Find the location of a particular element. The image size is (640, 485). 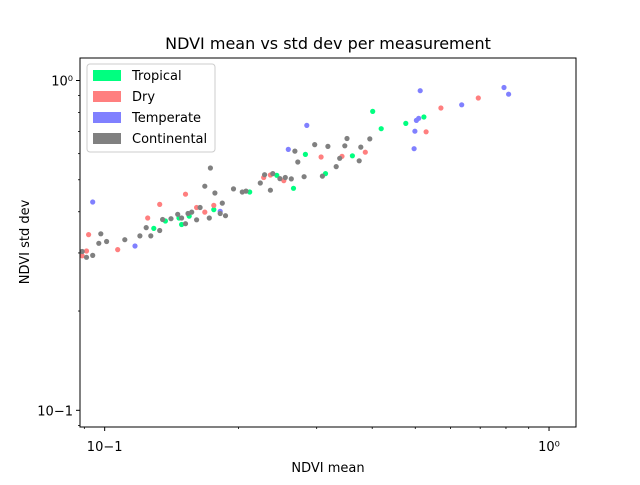

chart-title: NDVI mean vs std dev per measurement is located at coordinates (328, 43).